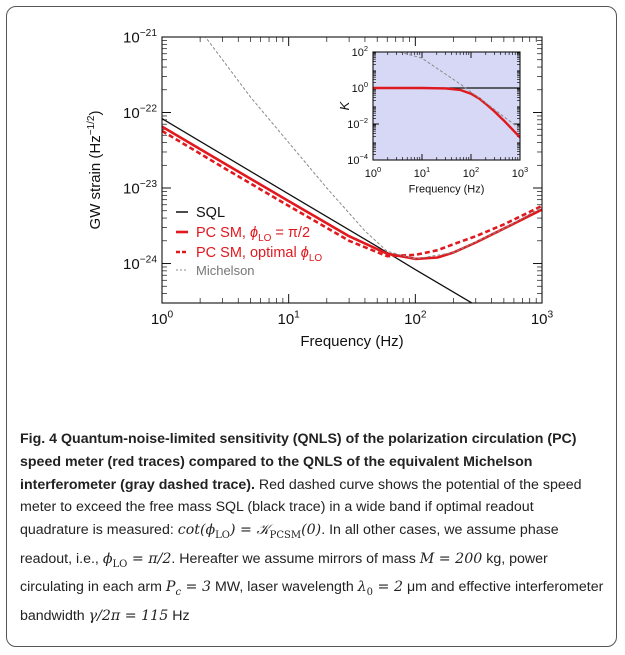 The width and height of the screenshot is (625, 655). What do you see at coordinates (357, 123) in the screenshot?
I see `inset-y-tick-label: 10⁻²` at bounding box center [357, 123].